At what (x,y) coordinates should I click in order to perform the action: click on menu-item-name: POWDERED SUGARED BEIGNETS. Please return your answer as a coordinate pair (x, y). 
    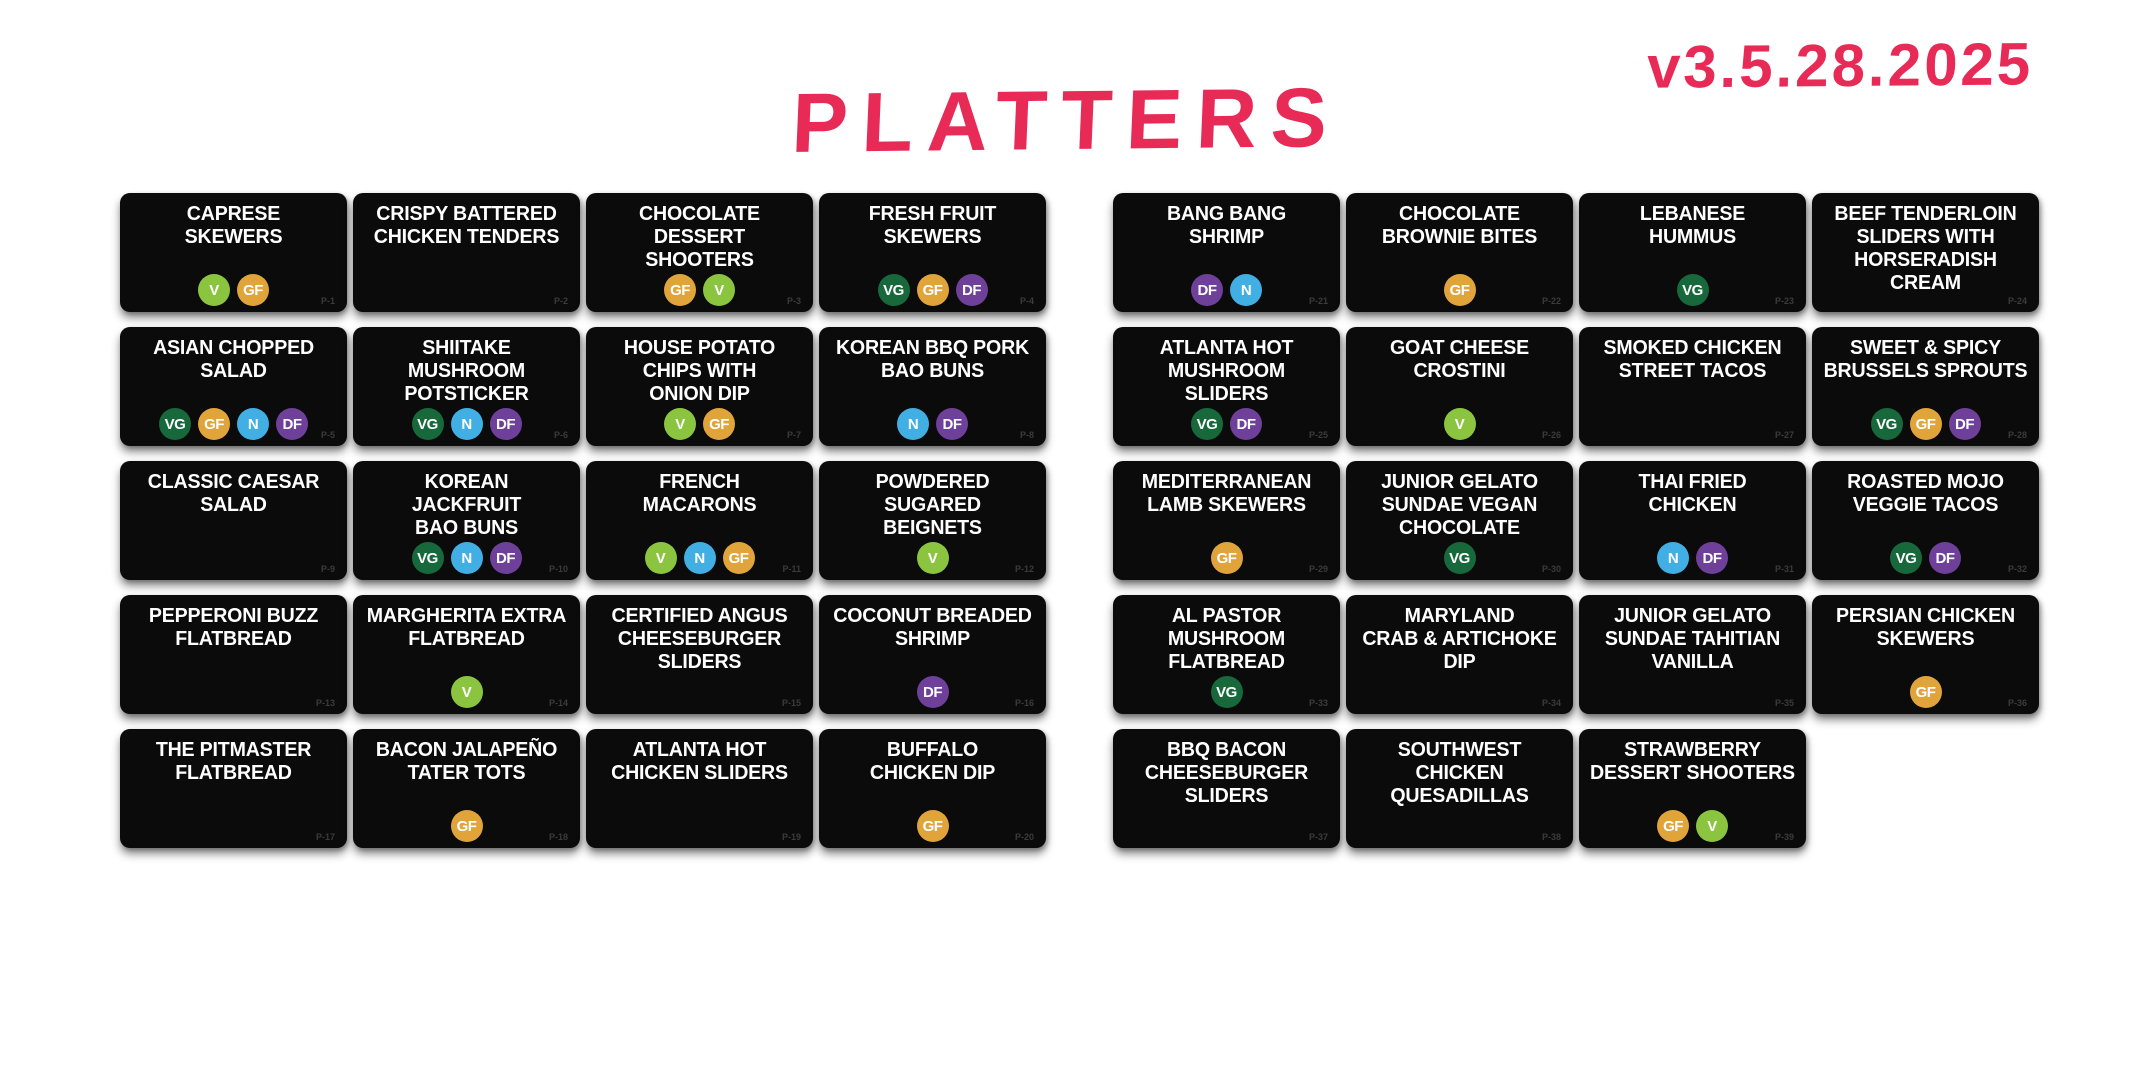
    Looking at the image, I should click on (932, 505).